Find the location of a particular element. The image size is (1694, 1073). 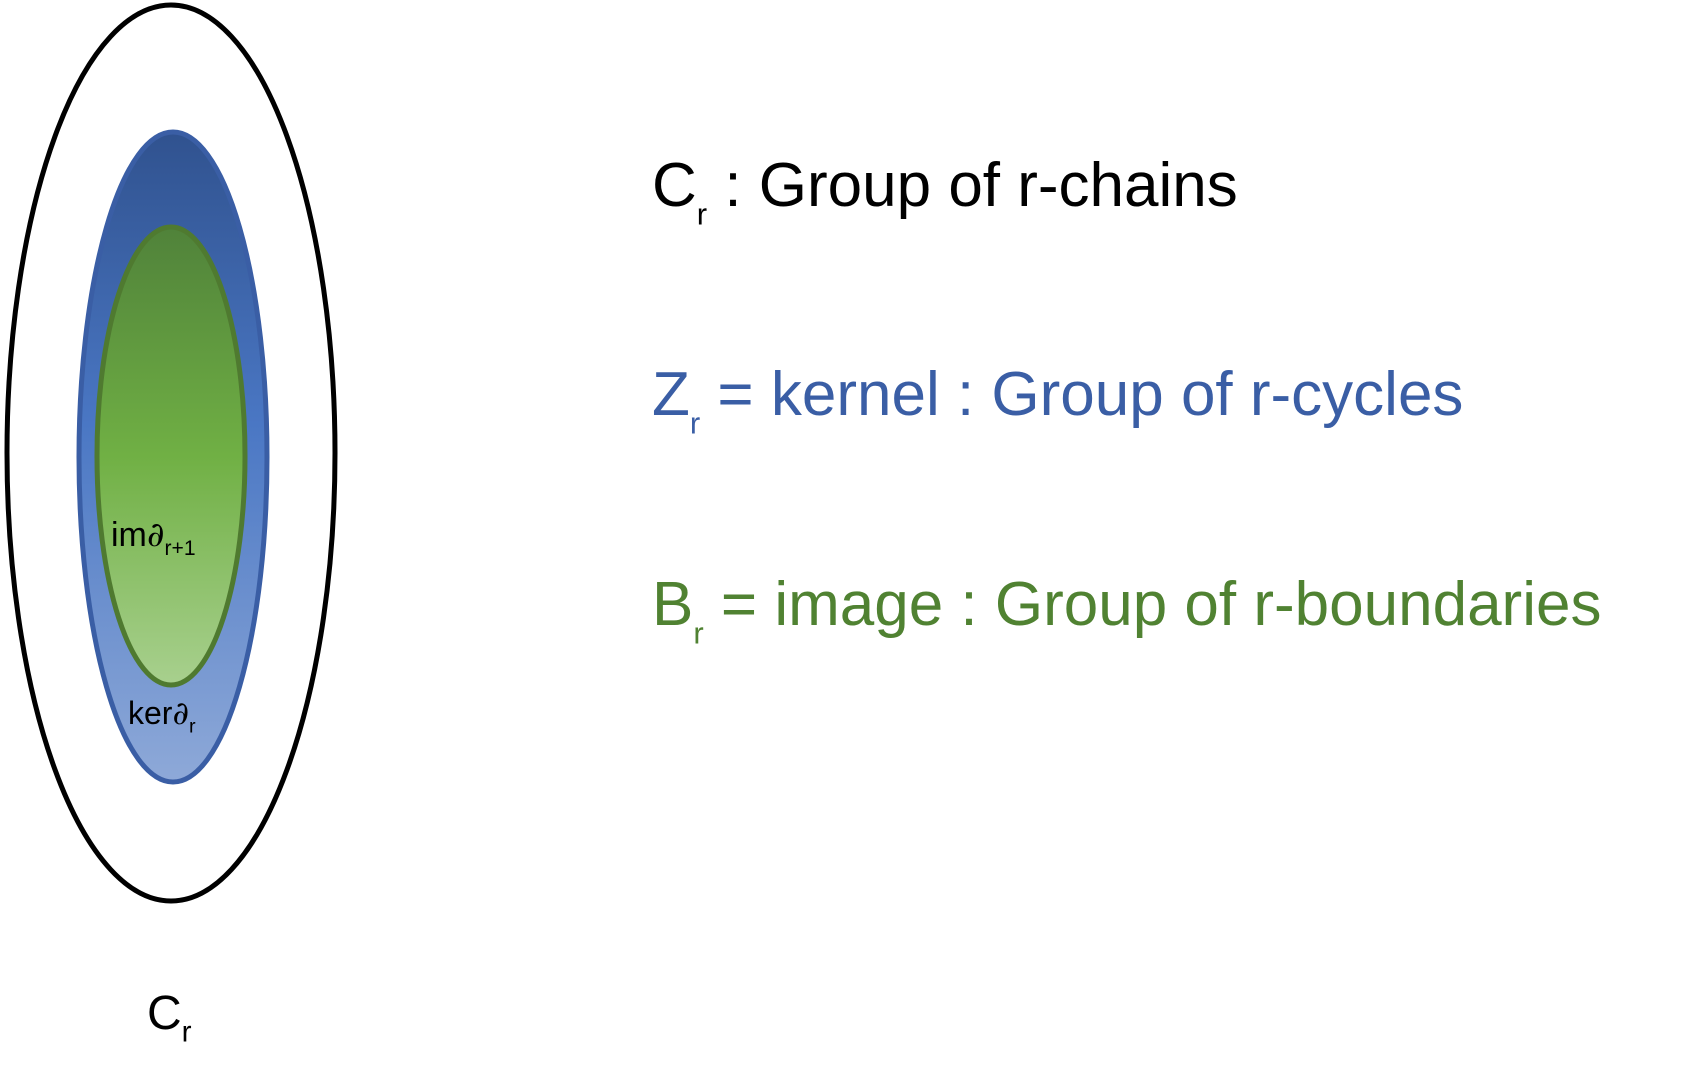

legend-chains: Cr : Group of r-chains is located at coordinates (945, 191).